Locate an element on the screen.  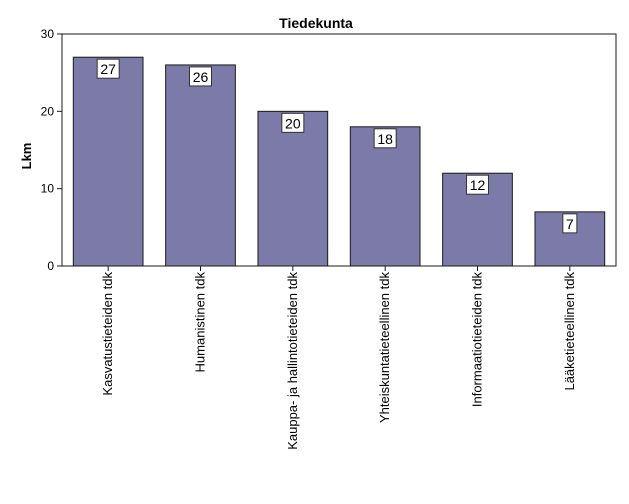
data-label: 27 is located at coordinates (108, 69).